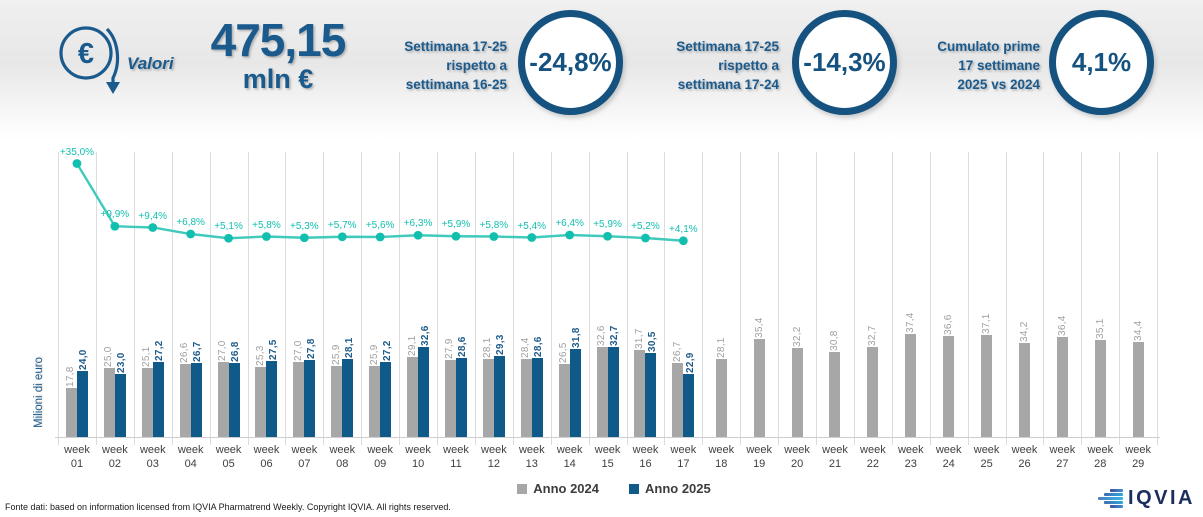 This screenshot has width=1203, height=517. What do you see at coordinates (873, 335) in the screenshot?
I see `bar-label-2024: 32,7` at bounding box center [873, 335].